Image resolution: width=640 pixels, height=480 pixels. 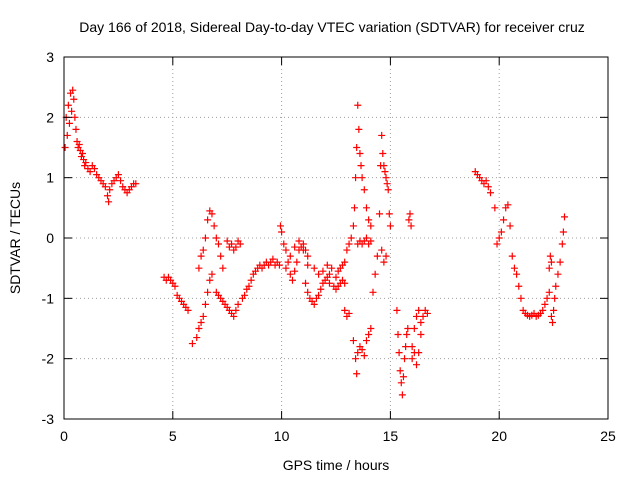 I want to click on x-tick-label: 15, so click(x=391, y=436).